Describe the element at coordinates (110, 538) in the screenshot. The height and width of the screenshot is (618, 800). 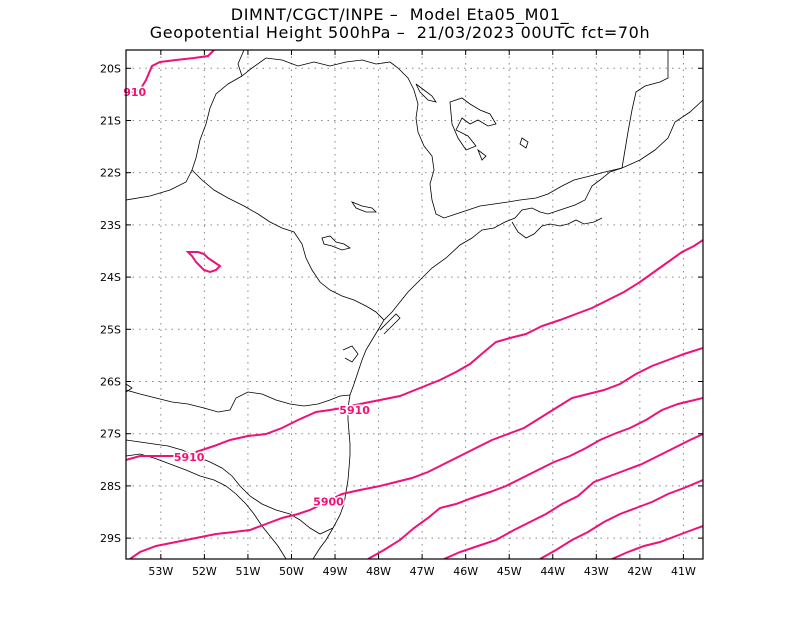
I see `lat-tick-label: 29S` at that location.